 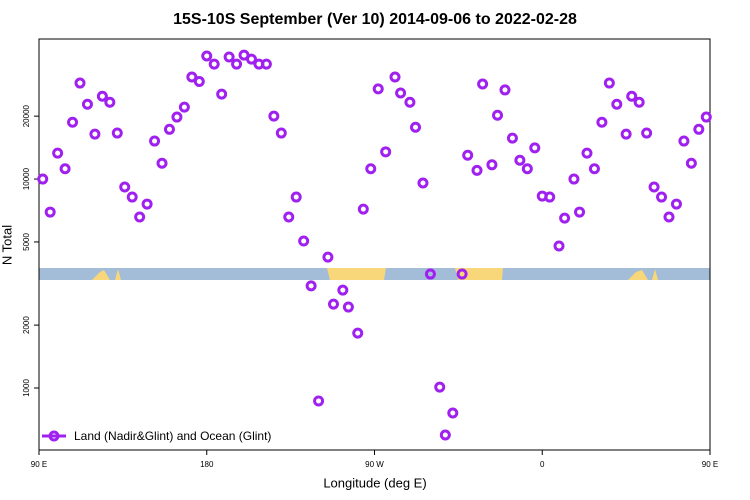 I want to click on y-tick-label: 5000, so click(x=26, y=242).